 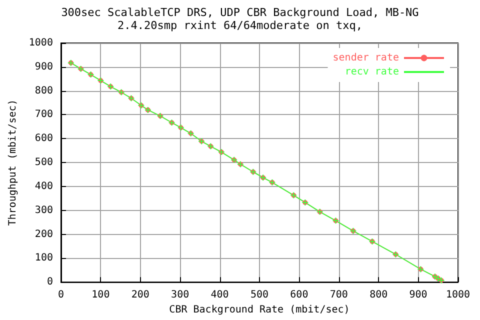 What do you see at coordinates (49, 282) in the screenshot?
I see `y-tick-label: 0` at bounding box center [49, 282].